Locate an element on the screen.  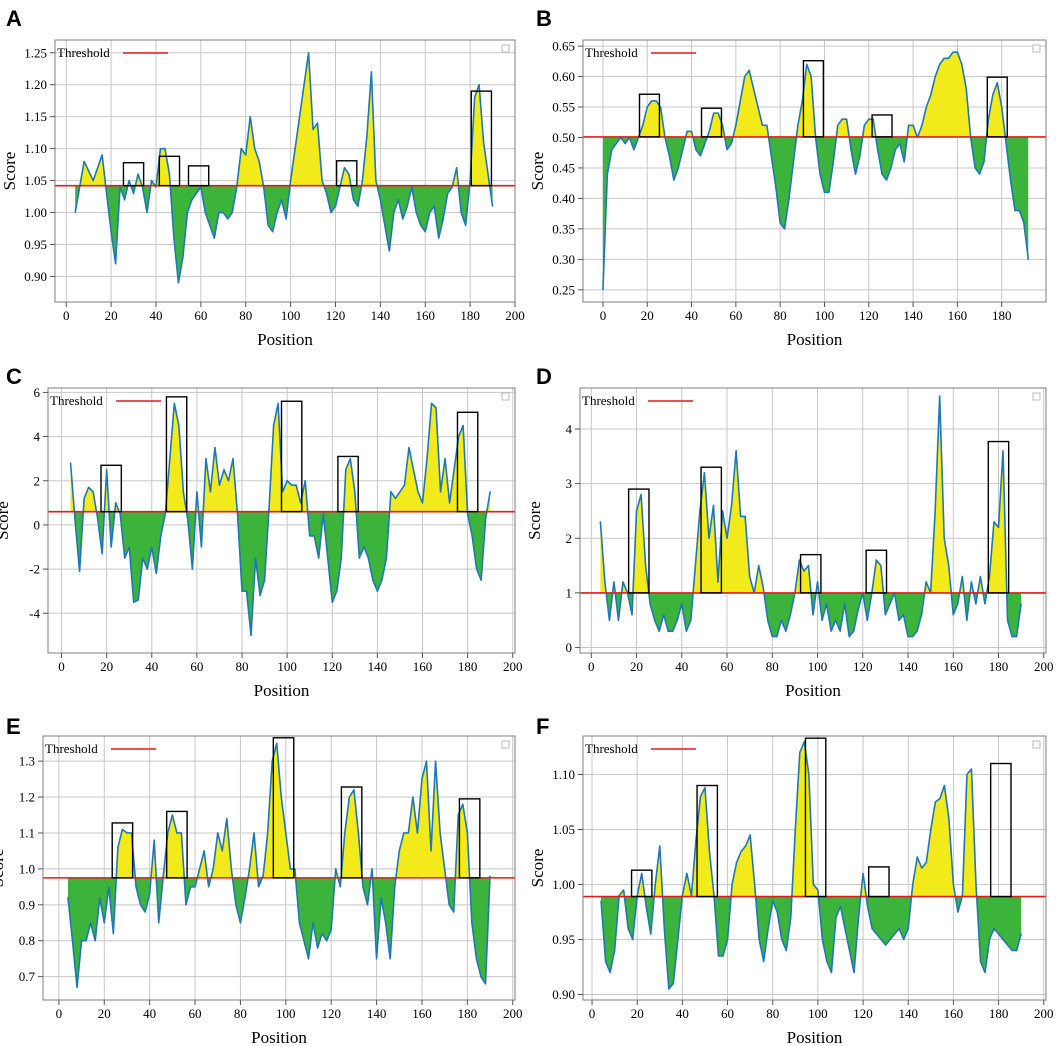
plot-frame is located at coordinates (279, 868).